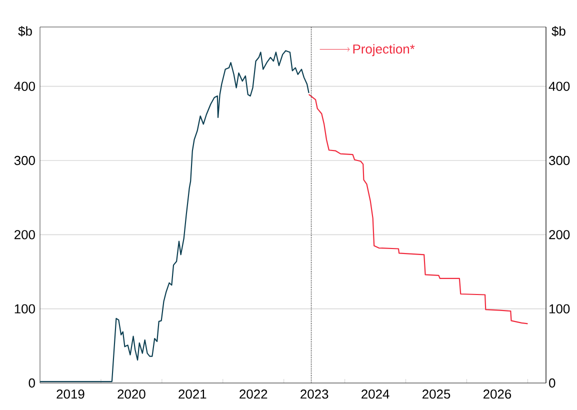 The height and width of the screenshot is (410, 577). I want to click on y-tick-label: 400, so click(24, 86).